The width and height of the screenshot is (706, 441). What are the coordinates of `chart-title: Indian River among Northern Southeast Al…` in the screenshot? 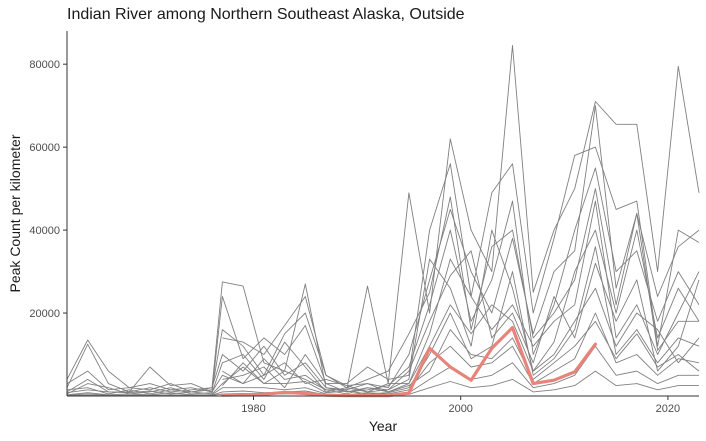 It's located at (266, 14).